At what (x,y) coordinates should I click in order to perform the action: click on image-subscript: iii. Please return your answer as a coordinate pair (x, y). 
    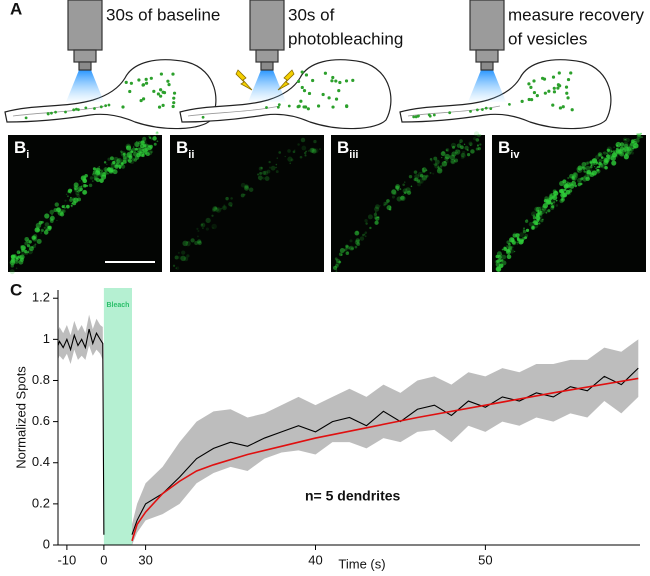
    Looking at the image, I should click on (353, 155).